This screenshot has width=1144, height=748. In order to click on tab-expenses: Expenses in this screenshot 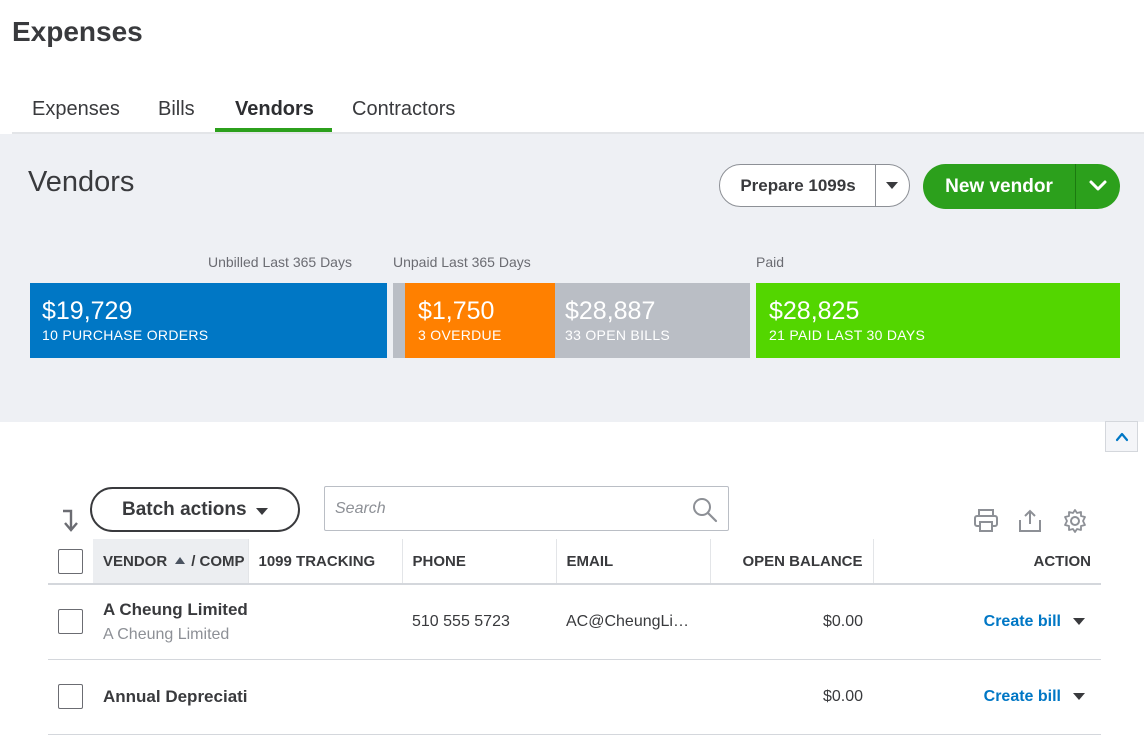, I will do `click(76, 109)`.